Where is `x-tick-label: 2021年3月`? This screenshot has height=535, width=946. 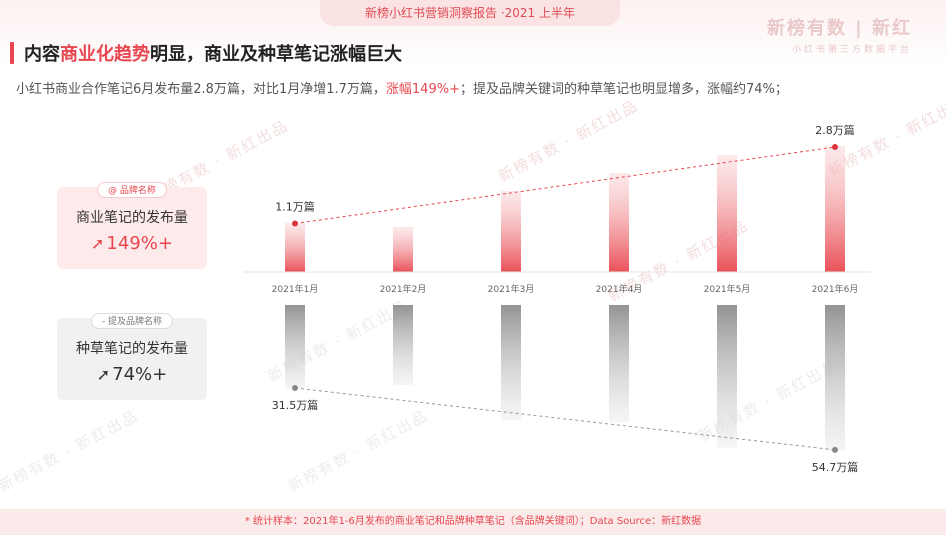 x-tick-label: 2021年3月 is located at coordinates (511, 289).